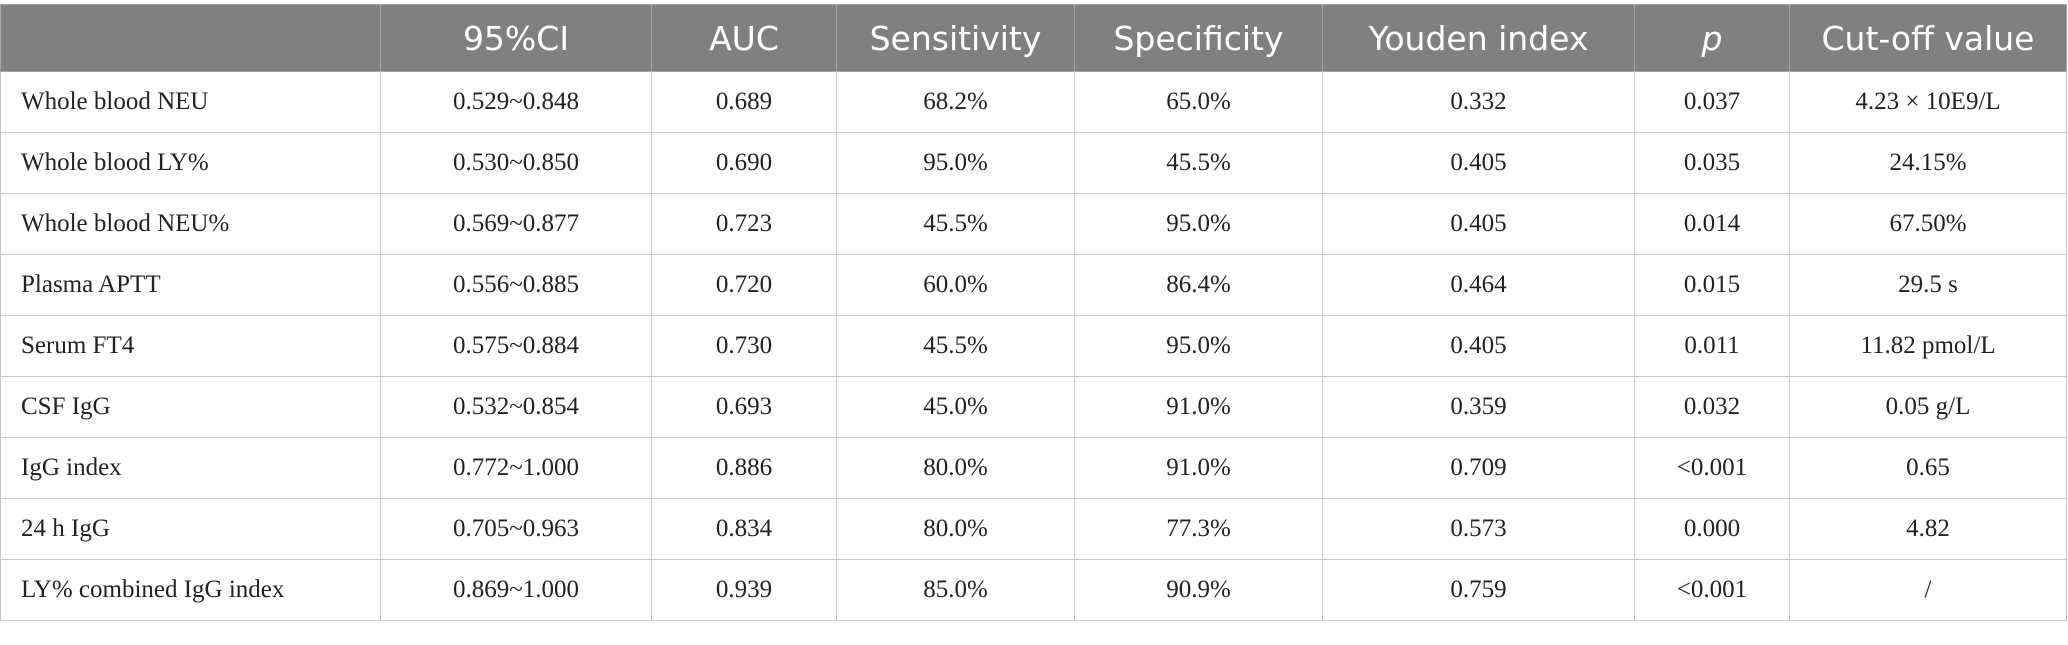 The image size is (2068, 645). I want to click on youden-cell: 0.332, so click(1478, 102).